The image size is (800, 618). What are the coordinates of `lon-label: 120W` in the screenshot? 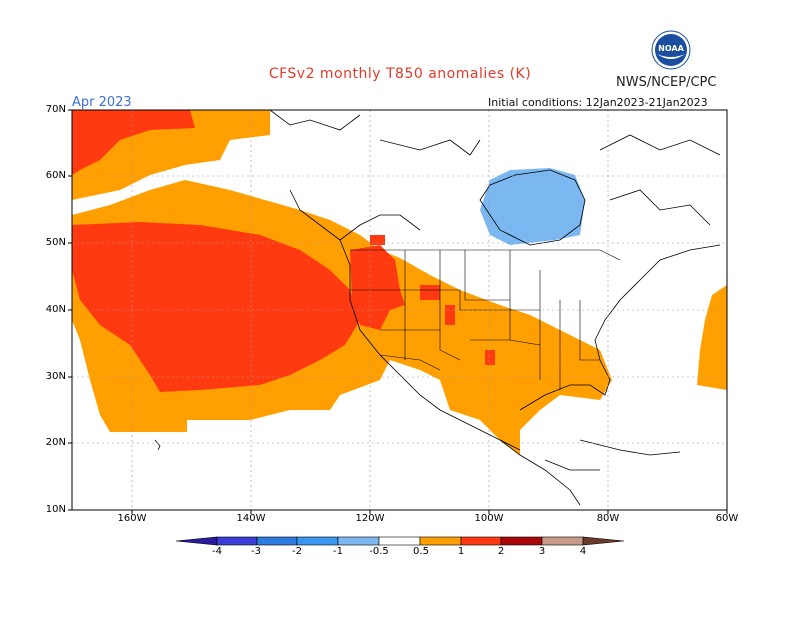 It's located at (370, 518).